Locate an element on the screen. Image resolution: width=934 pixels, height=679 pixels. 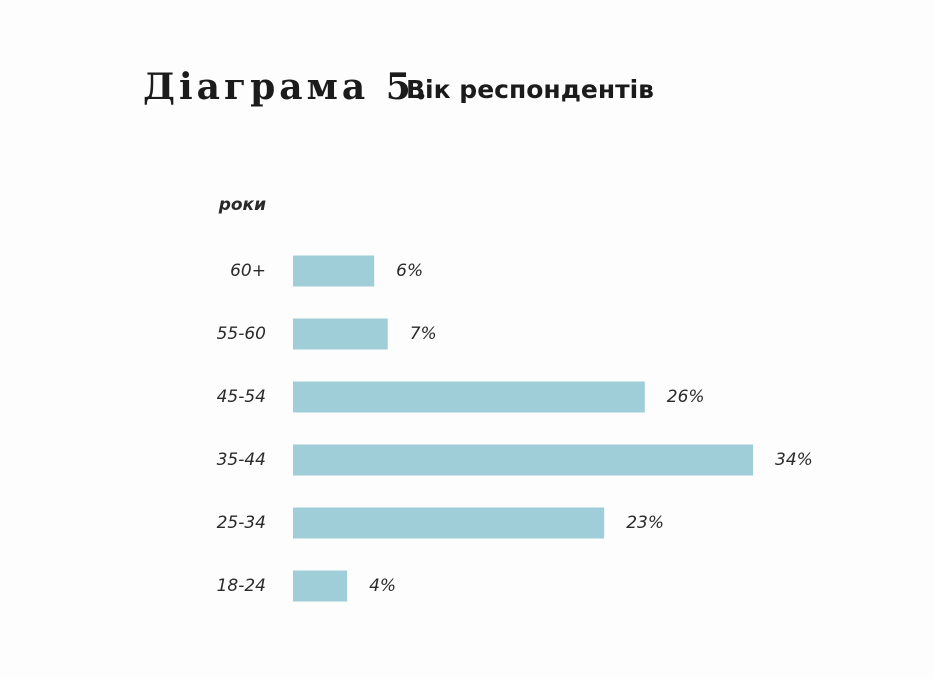
value-label: 26% is located at coordinates (686, 397).